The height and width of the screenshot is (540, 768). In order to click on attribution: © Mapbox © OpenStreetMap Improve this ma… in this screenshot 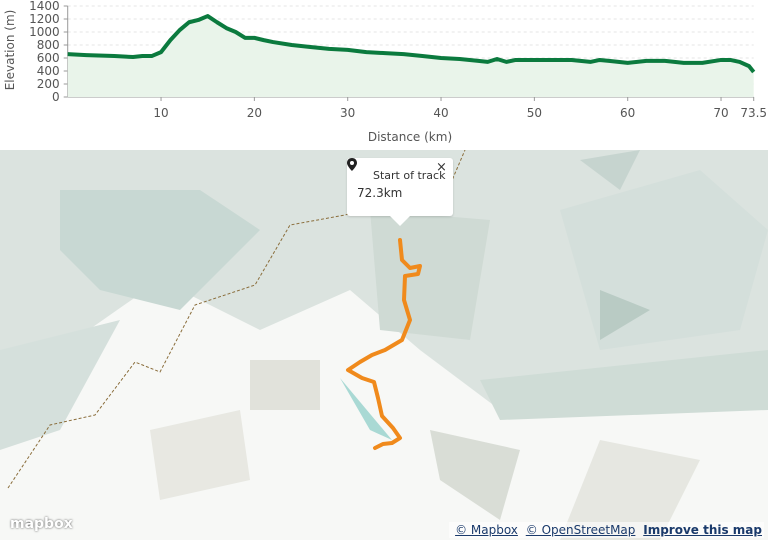, I will do `click(606, 530)`.